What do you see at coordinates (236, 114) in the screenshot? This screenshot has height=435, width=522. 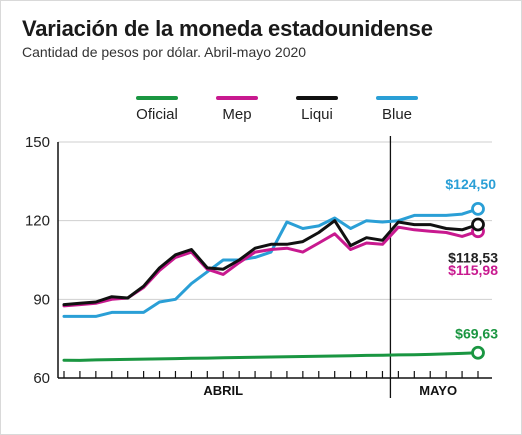 I see `legend-label-mep: Mep` at bounding box center [236, 114].